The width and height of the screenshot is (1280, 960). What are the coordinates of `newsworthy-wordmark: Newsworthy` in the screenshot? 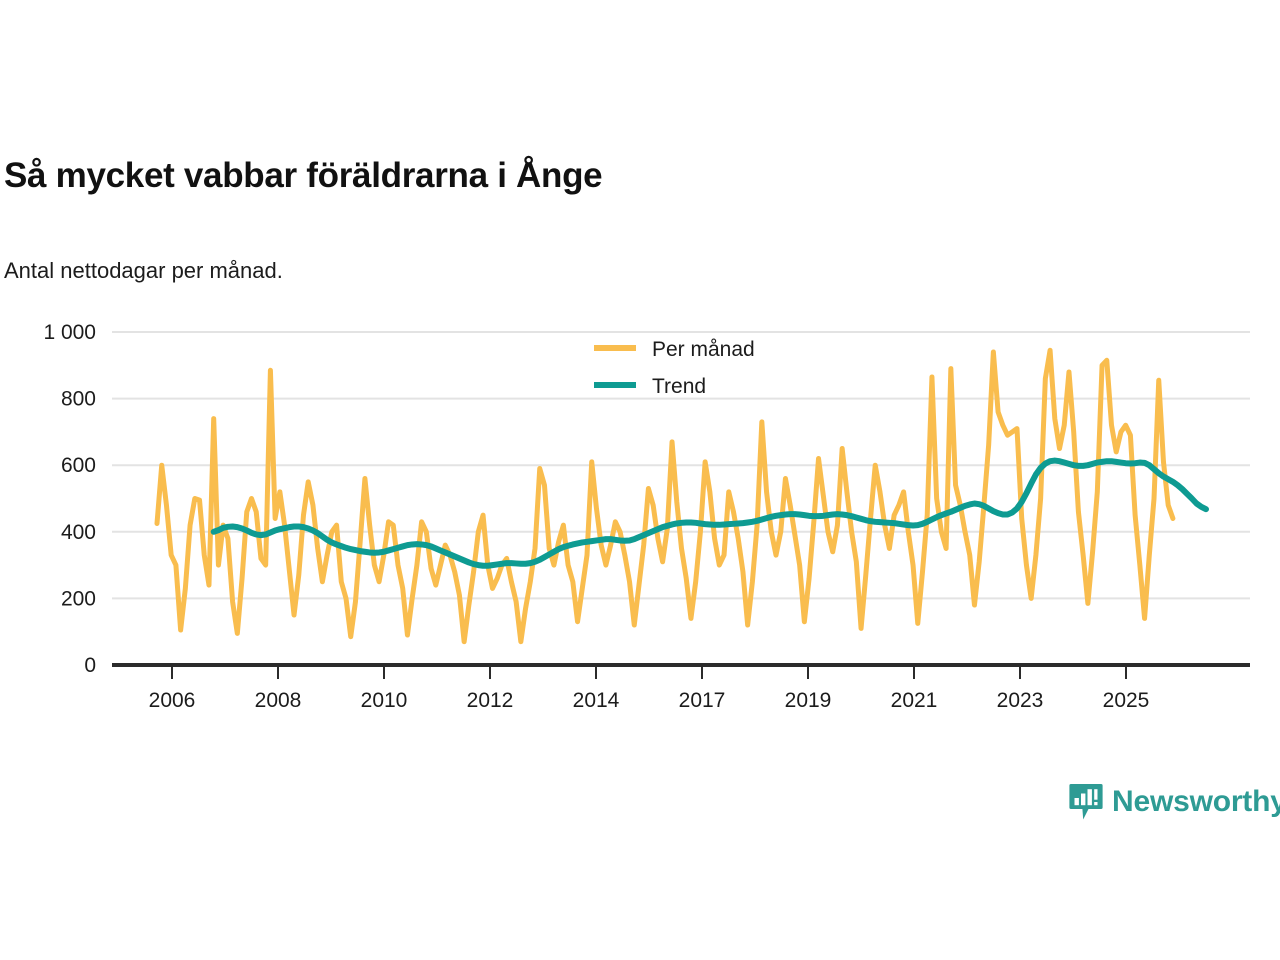 It's located at (1196, 801).